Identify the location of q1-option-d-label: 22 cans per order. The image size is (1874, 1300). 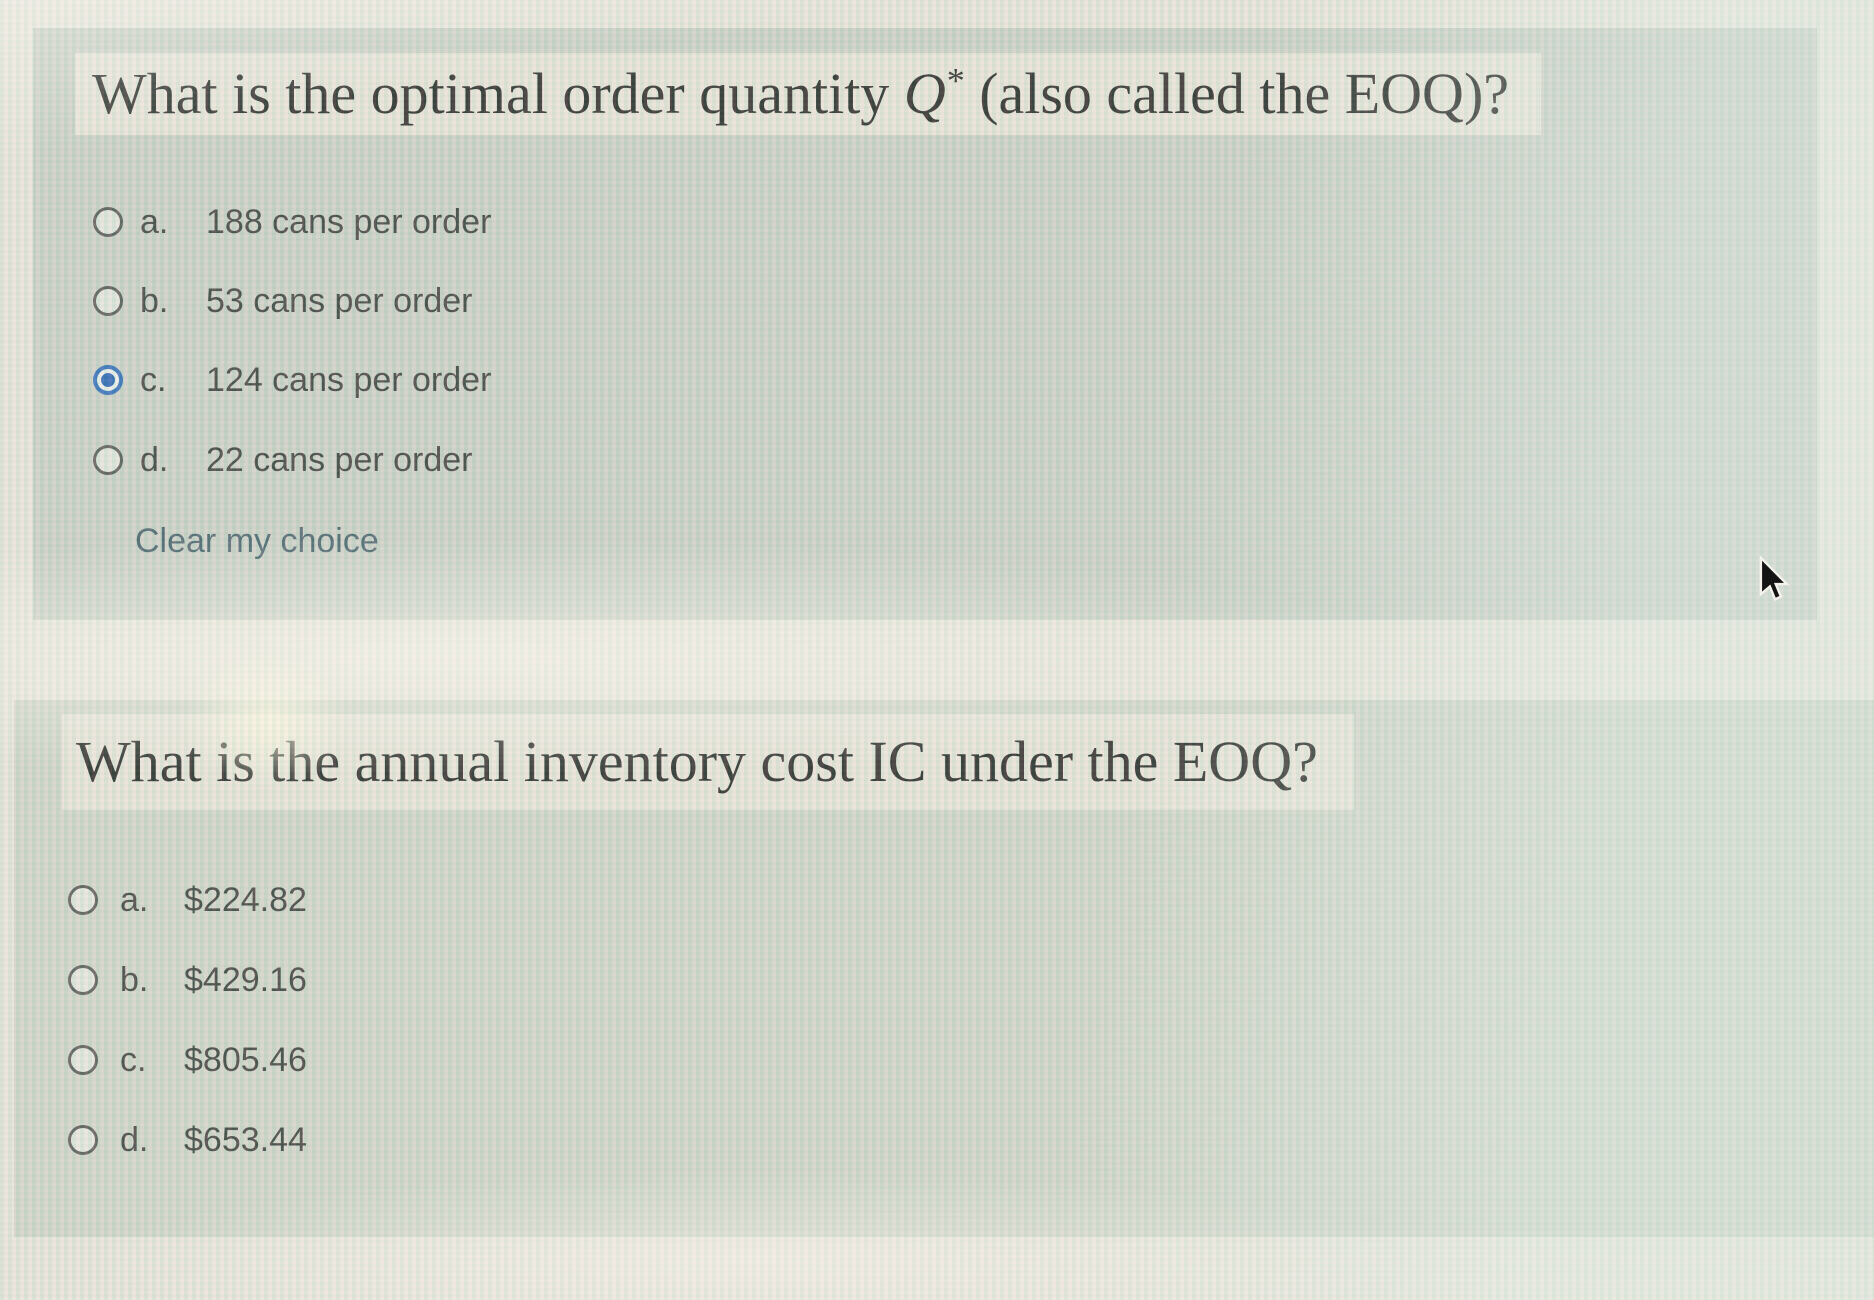
(339, 459).